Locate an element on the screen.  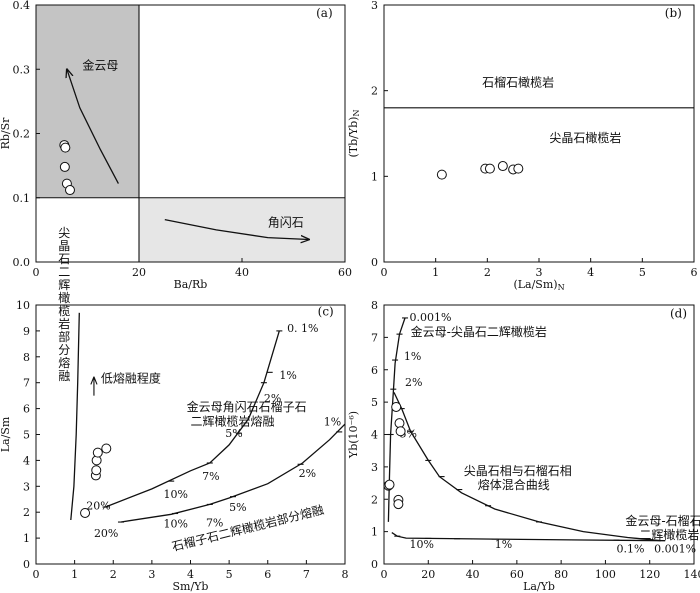
x-axis-label: La/Yb is located at coordinates (539, 586).